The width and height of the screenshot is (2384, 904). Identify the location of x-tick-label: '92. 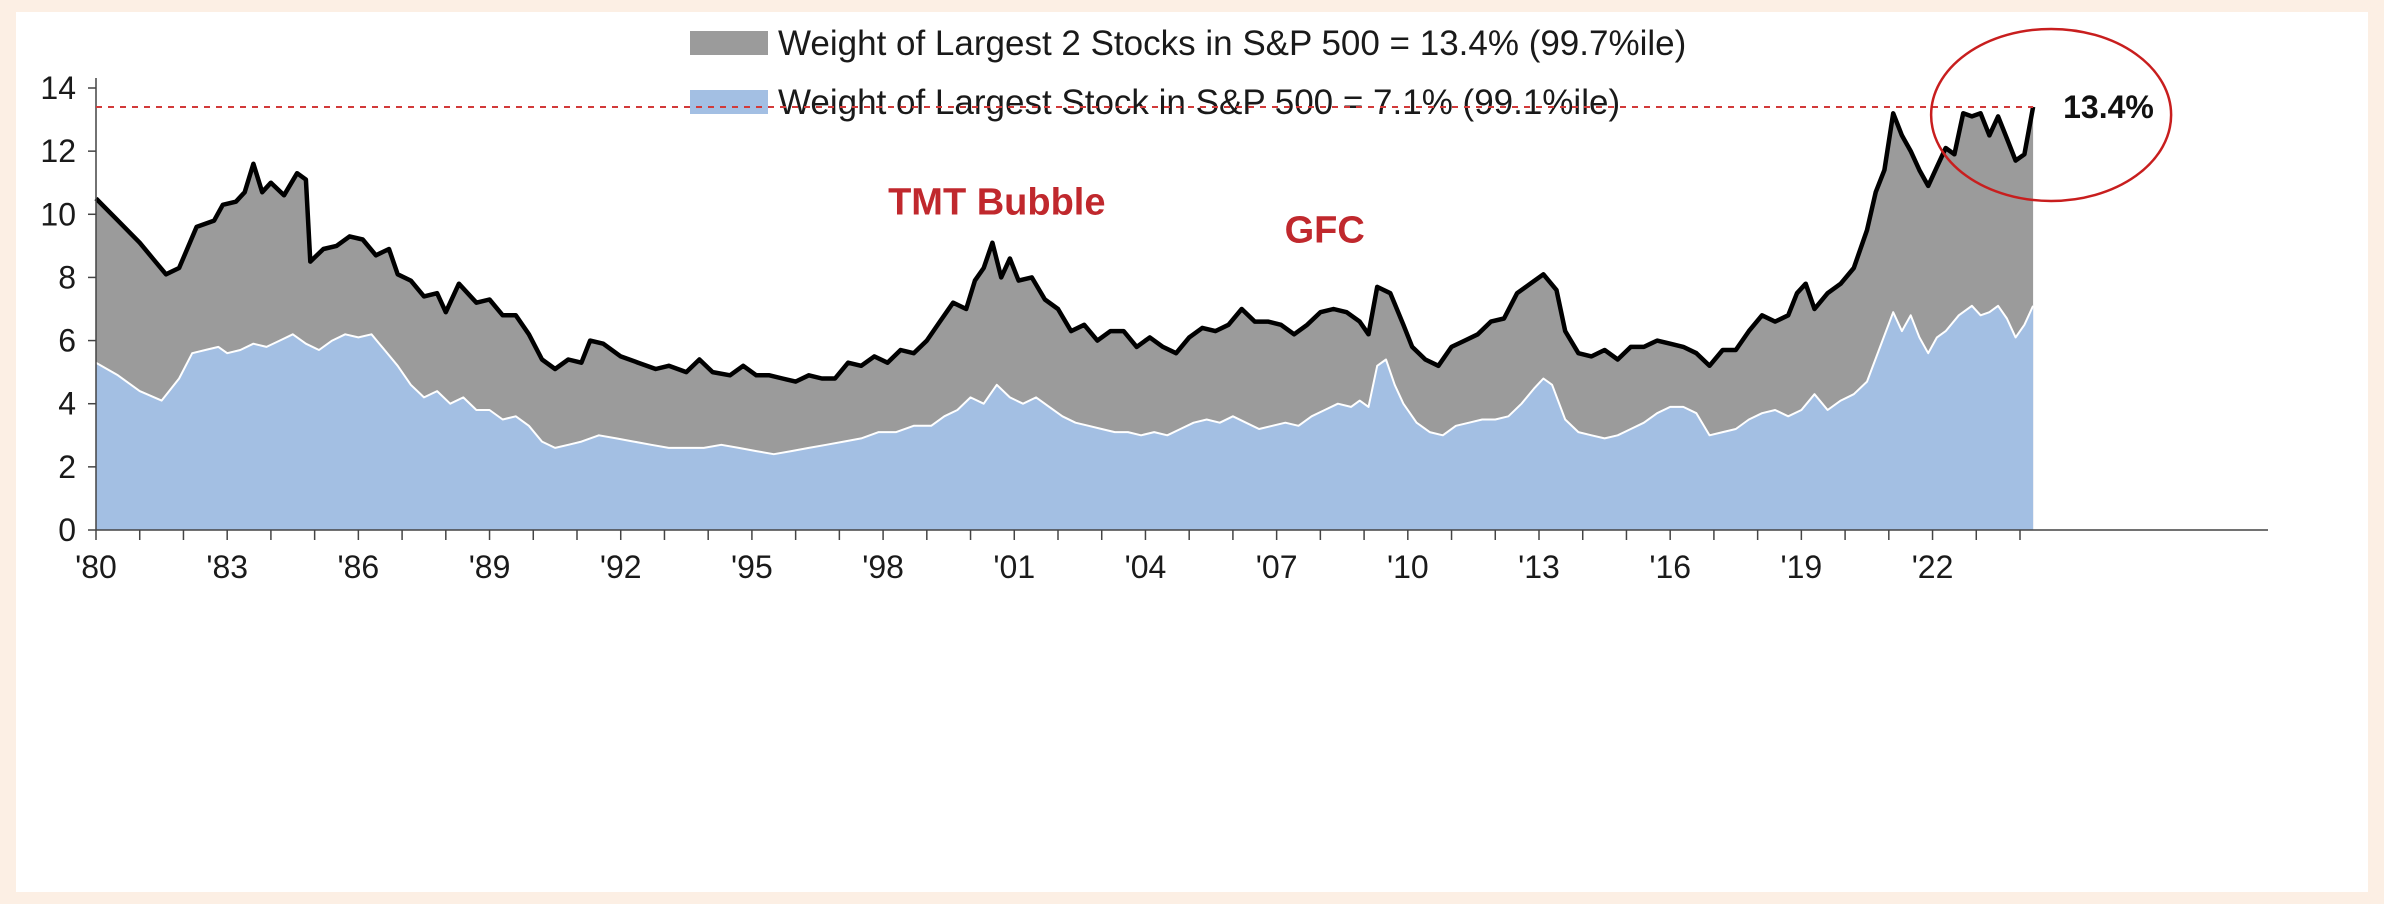
(621, 567).